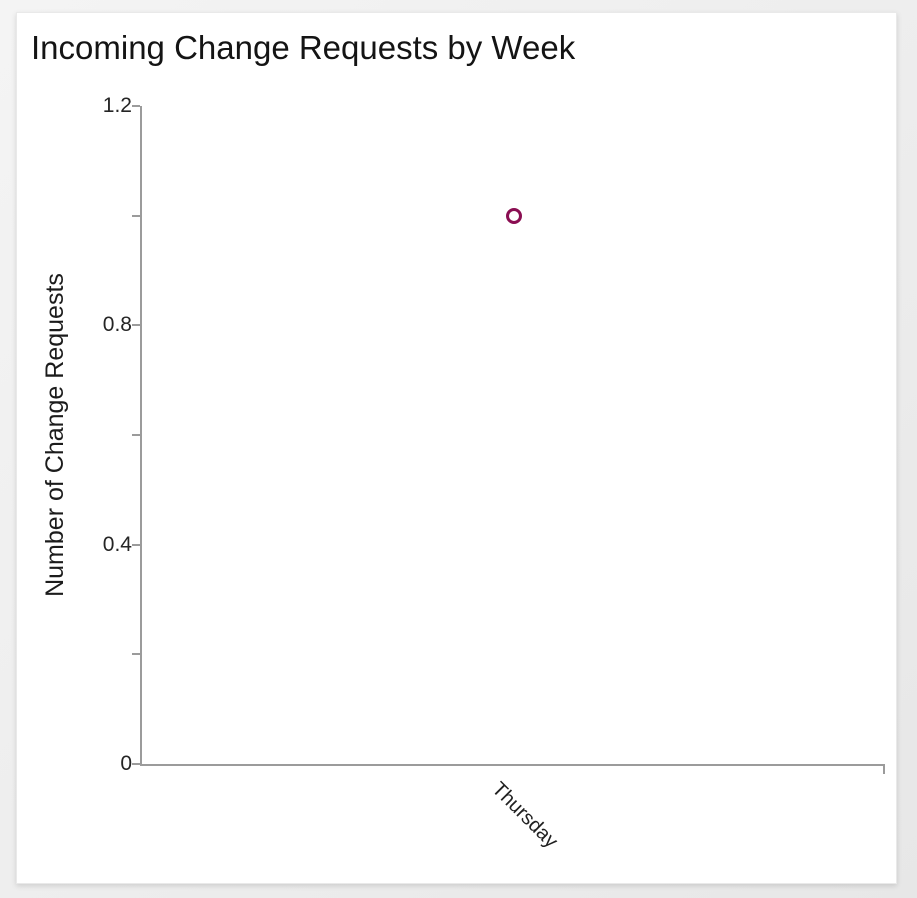 This screenshot has width=917, height=898. Describe the element at coordinates (513, 215) in the screenshot. I see `data-point-marker` at that location.